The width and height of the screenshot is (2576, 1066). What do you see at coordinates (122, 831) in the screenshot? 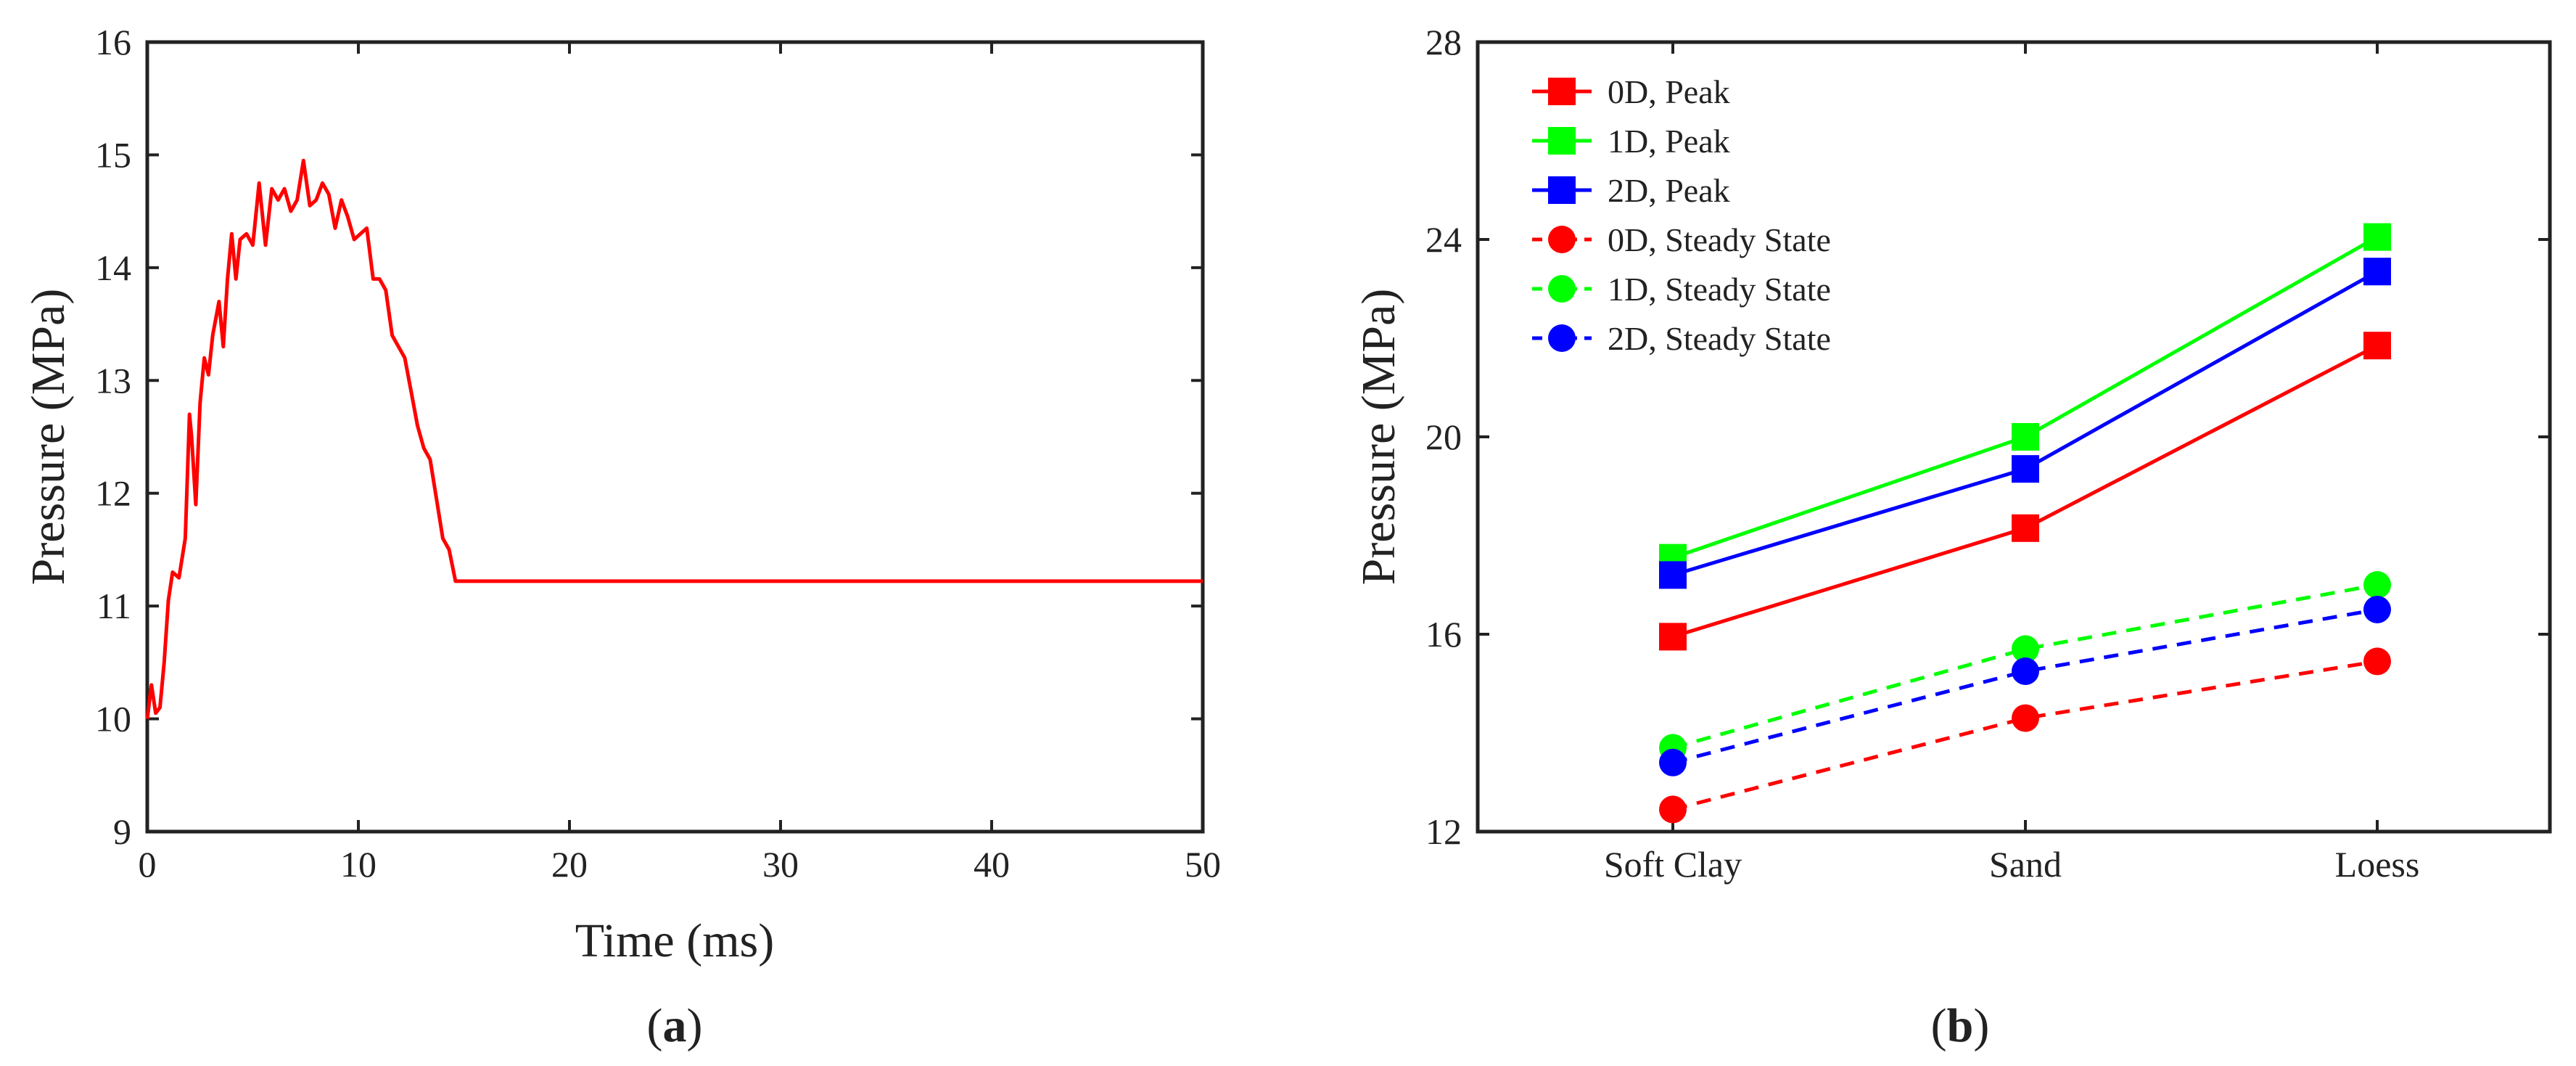
I see `y-tick-label: 9` at bounding box center [122, 831].